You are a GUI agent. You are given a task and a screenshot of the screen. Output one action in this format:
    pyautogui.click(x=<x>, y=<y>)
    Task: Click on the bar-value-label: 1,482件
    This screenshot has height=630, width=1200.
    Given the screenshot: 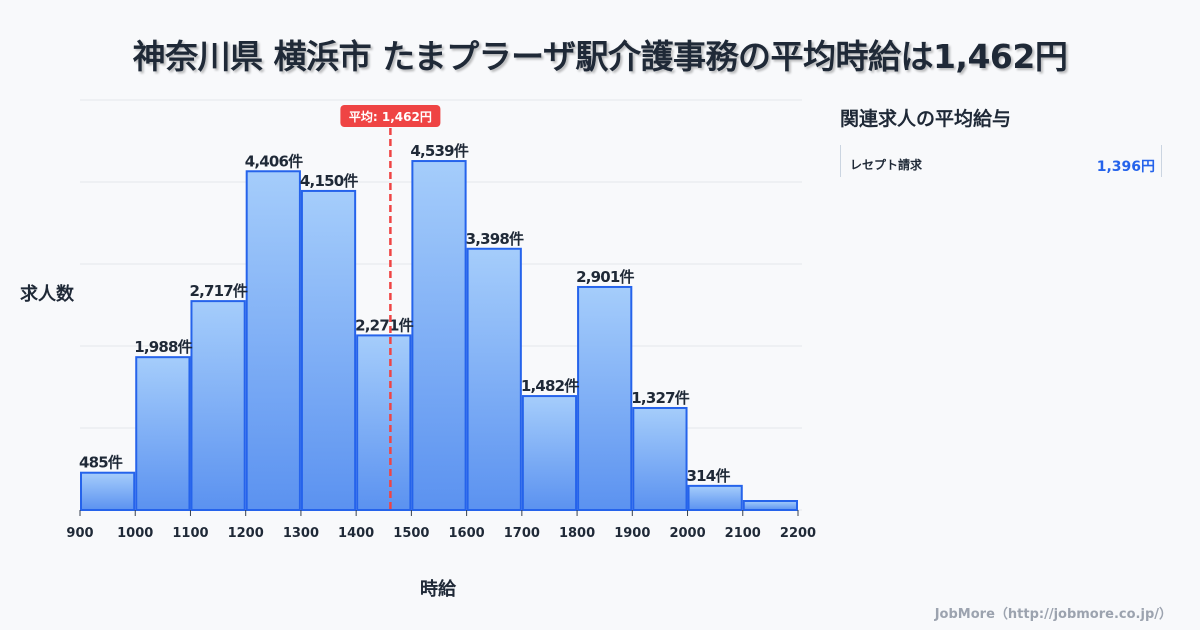 What is the action you would take?
    pyautogui.click(x=550, y=386)
    